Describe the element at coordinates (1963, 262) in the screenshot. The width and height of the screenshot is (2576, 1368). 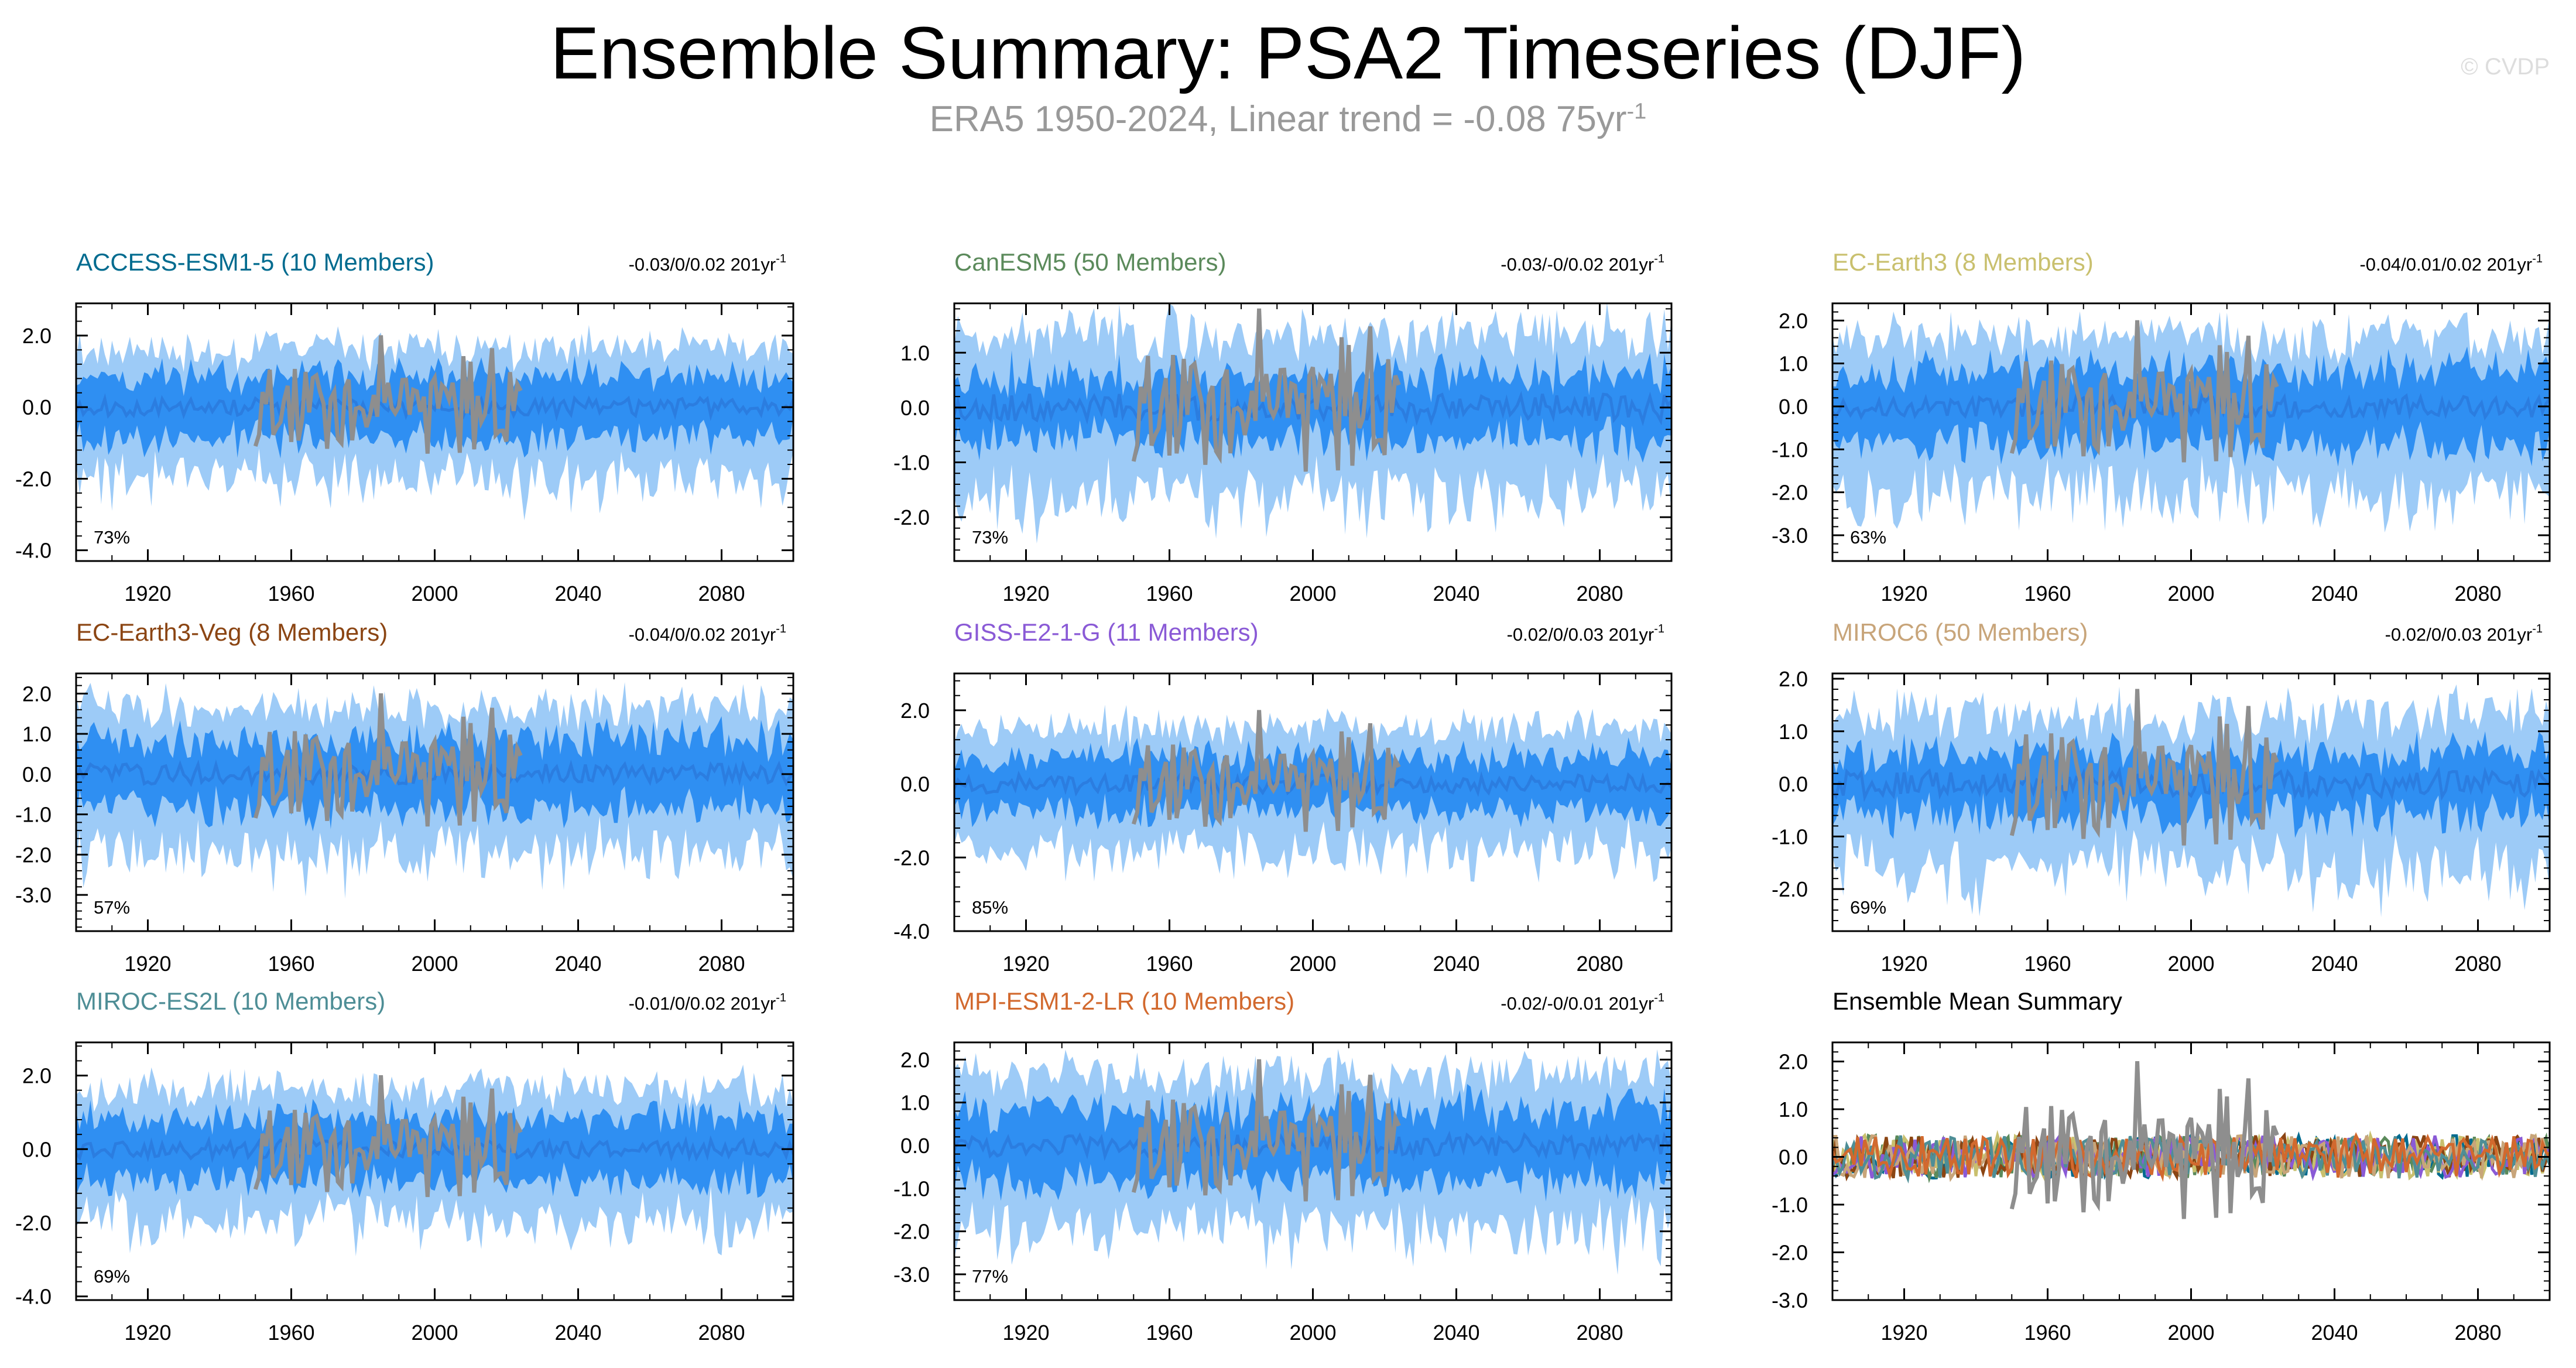
I see `panel-title: EC-Earth3 (8 Members)` at that location.